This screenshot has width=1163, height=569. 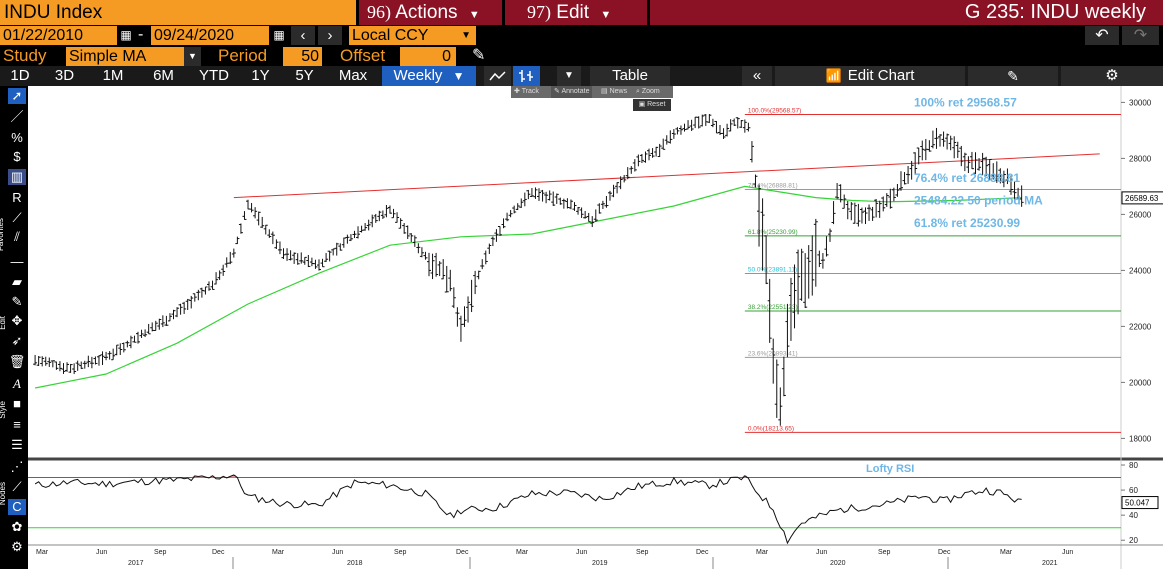 I want to click on shape-tool-icon: ▰, so click(x=17, y=281).